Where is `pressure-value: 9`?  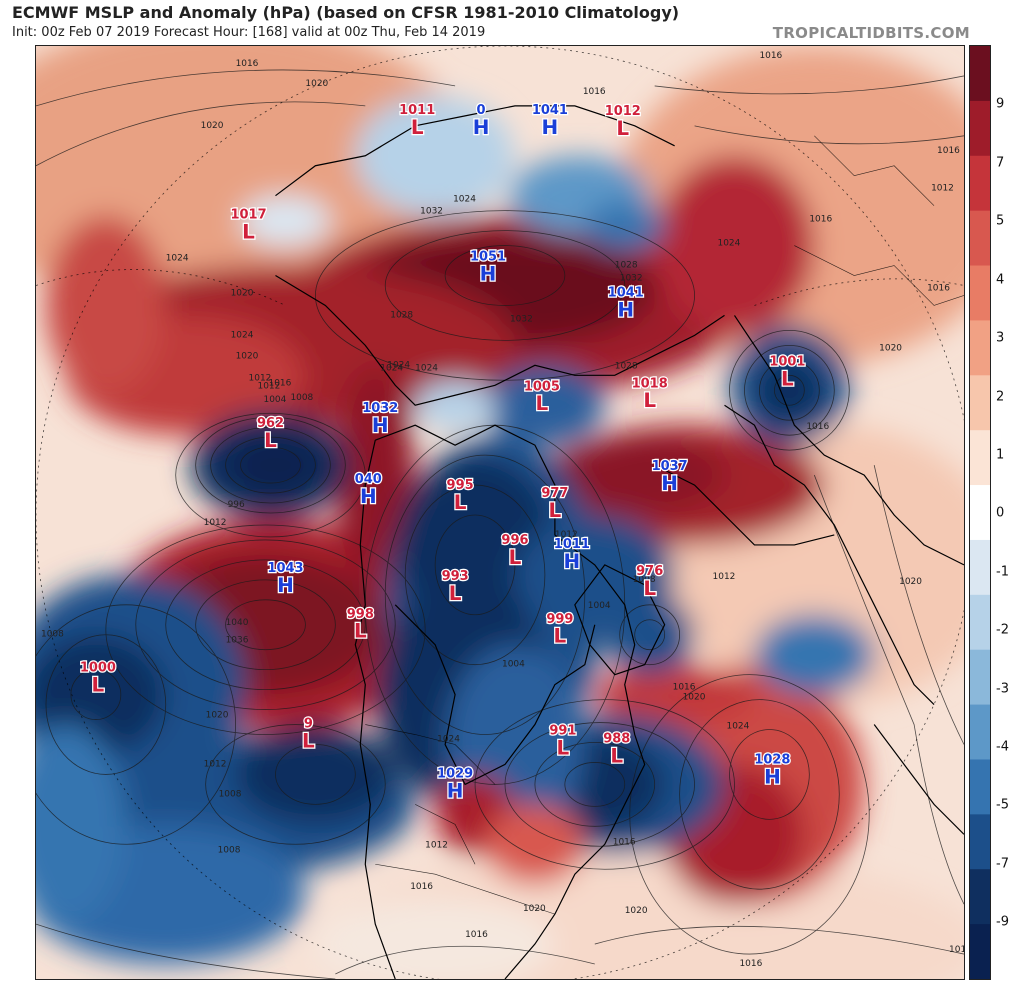 pressure-value: 9 is located at coordinates (308, 724).